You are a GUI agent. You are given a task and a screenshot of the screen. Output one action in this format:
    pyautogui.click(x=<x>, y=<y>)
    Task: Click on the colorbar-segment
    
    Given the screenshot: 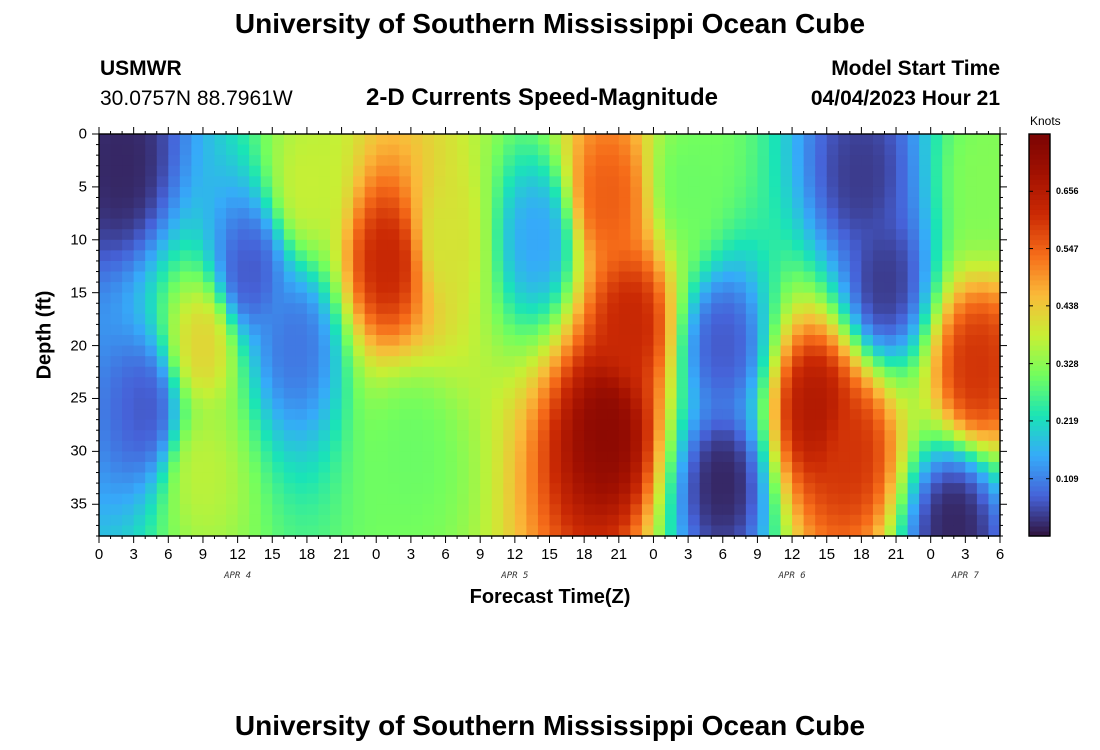 What is the action you would take?
    pyautogui.click(x=1039, y=167)
    